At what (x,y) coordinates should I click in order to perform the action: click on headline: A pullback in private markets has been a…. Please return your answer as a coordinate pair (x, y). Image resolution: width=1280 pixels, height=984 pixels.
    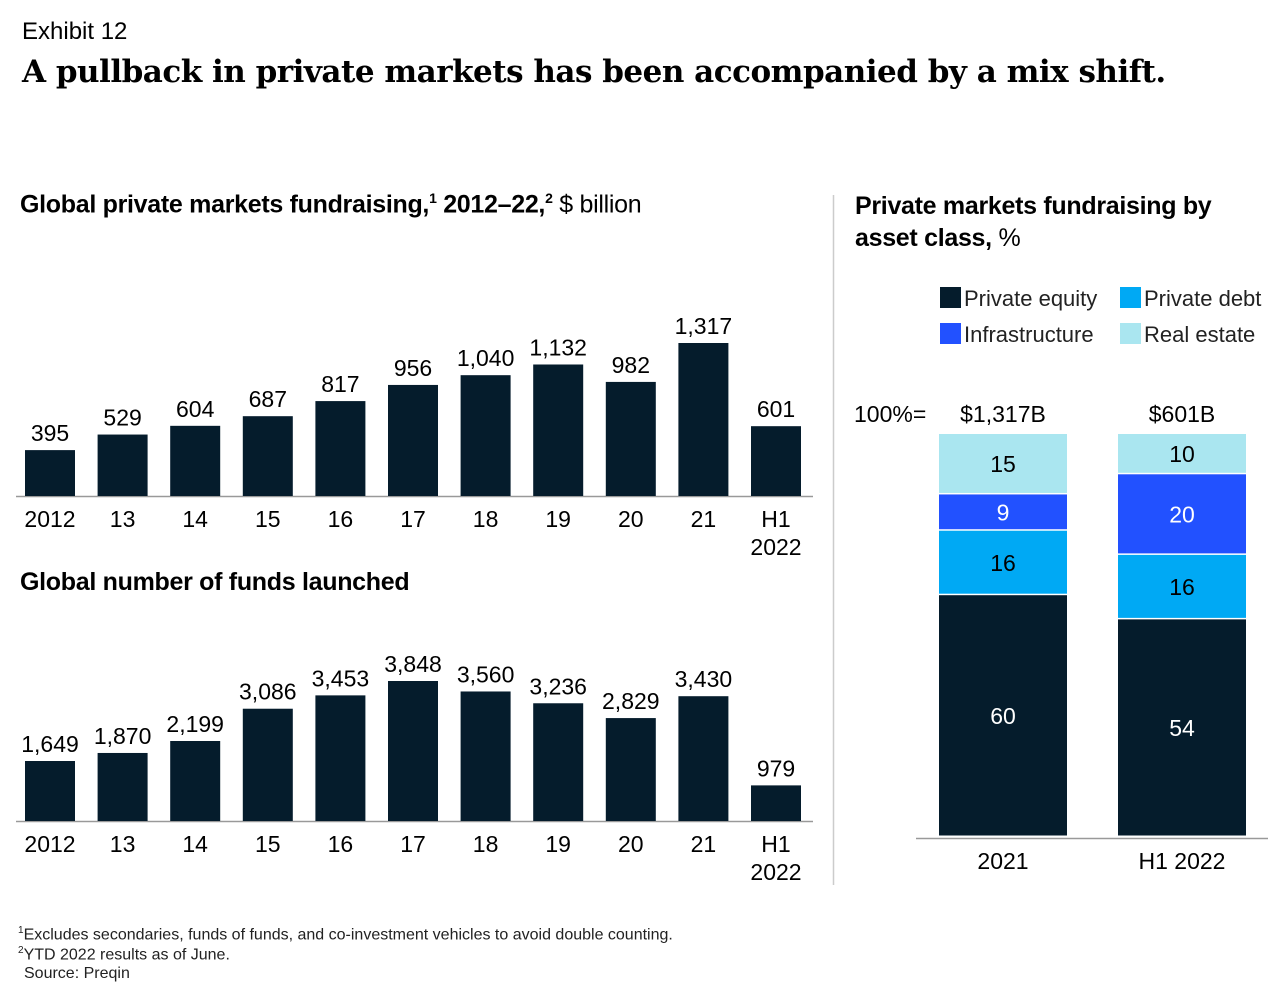
    Looking at the image, I should click on (594, 72).